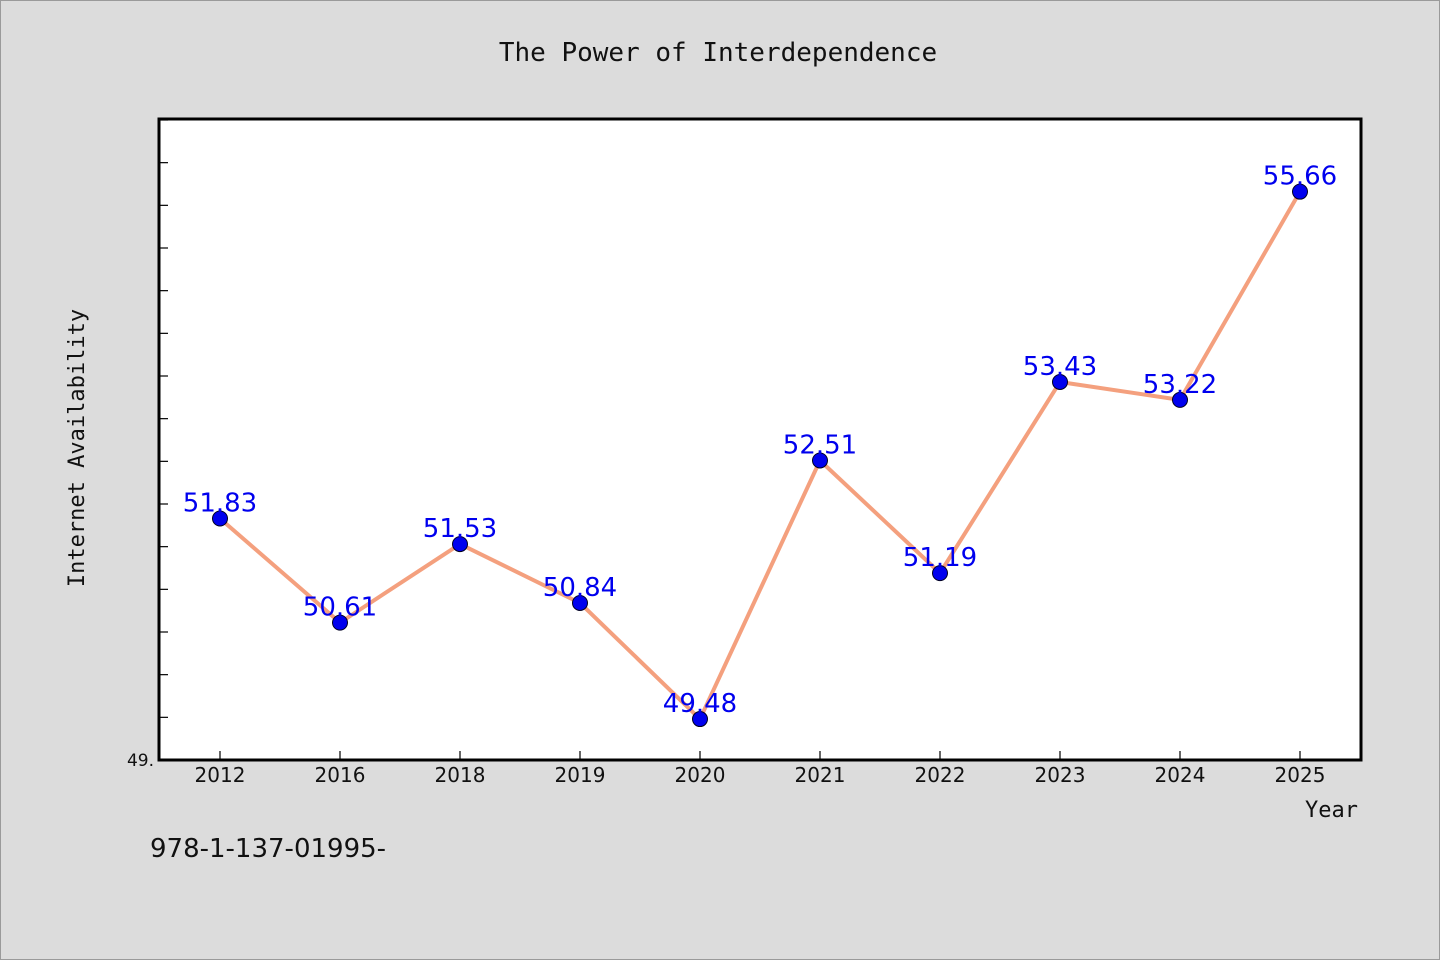  Describe the element at coordinates (1300, 775) in the screenshot. I see `x-tick-label: 2025` at that location.